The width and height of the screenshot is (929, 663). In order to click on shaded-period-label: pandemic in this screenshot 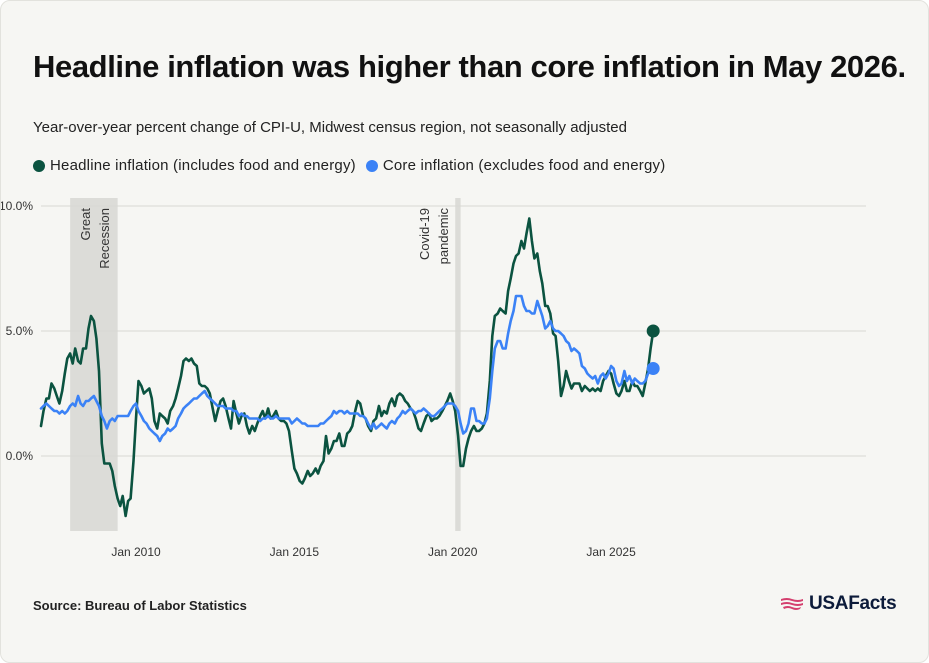, I will do `click(443, 236)`.